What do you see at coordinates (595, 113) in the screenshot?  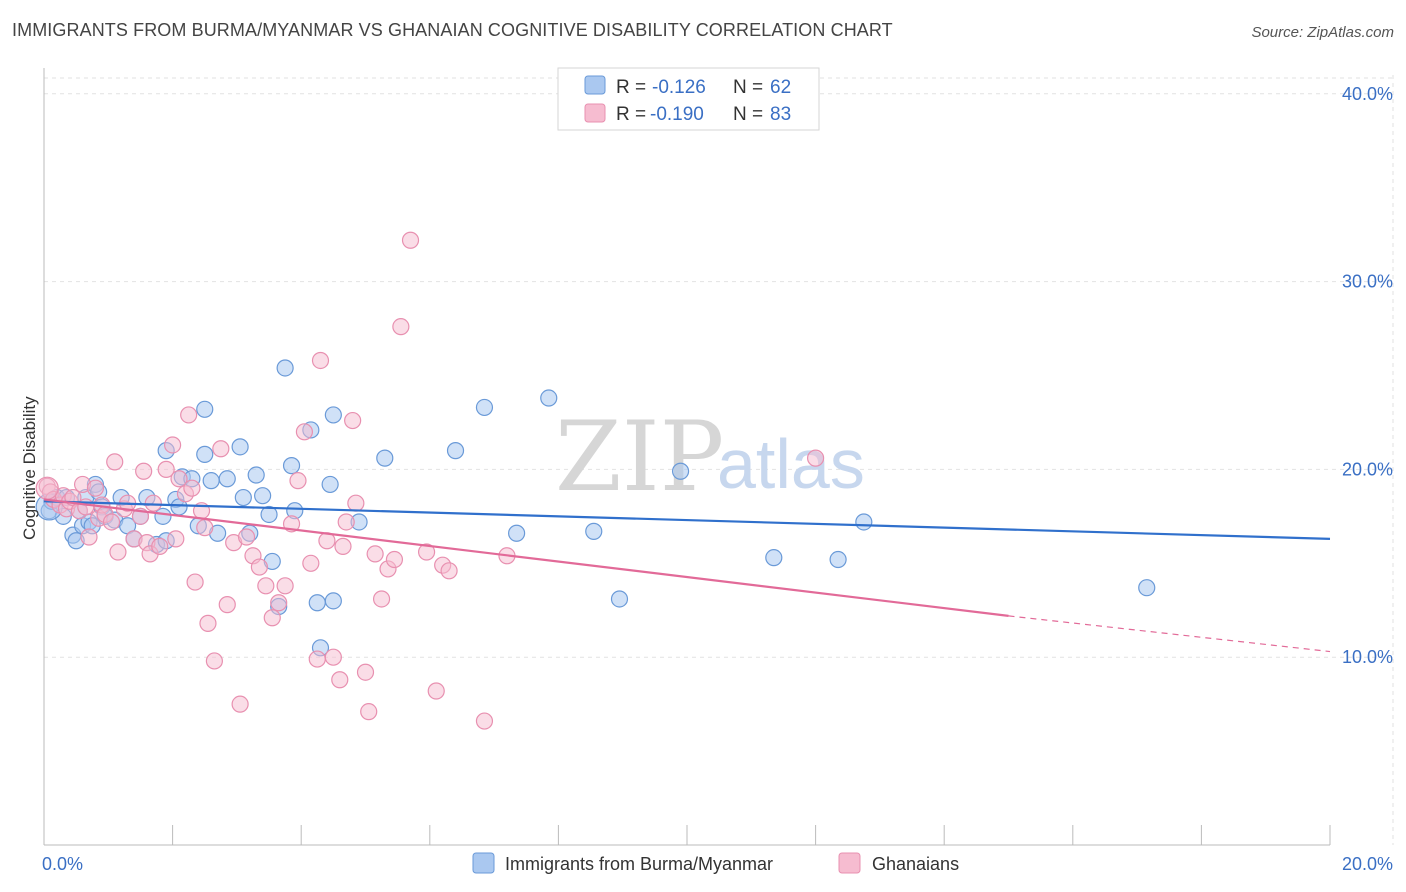 I see `legend-swatch-ghanaians` at bounding box center [595, 113].